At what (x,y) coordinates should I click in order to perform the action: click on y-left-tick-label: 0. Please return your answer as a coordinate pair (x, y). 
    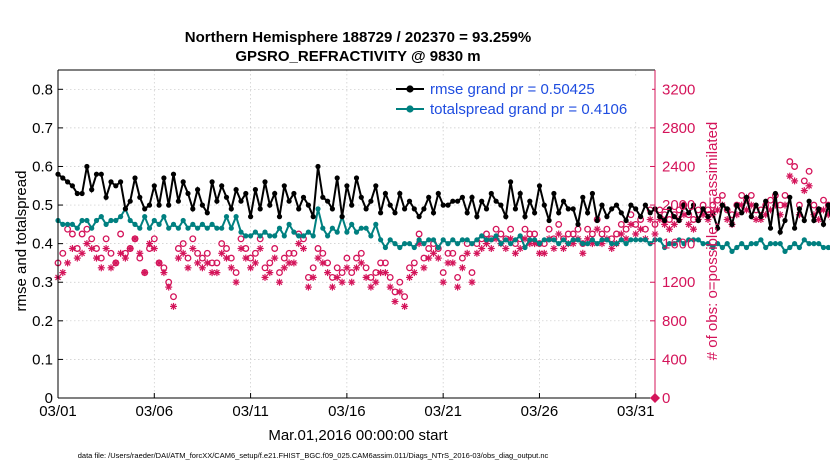
    Looking at the image, I should click on (49, 398).